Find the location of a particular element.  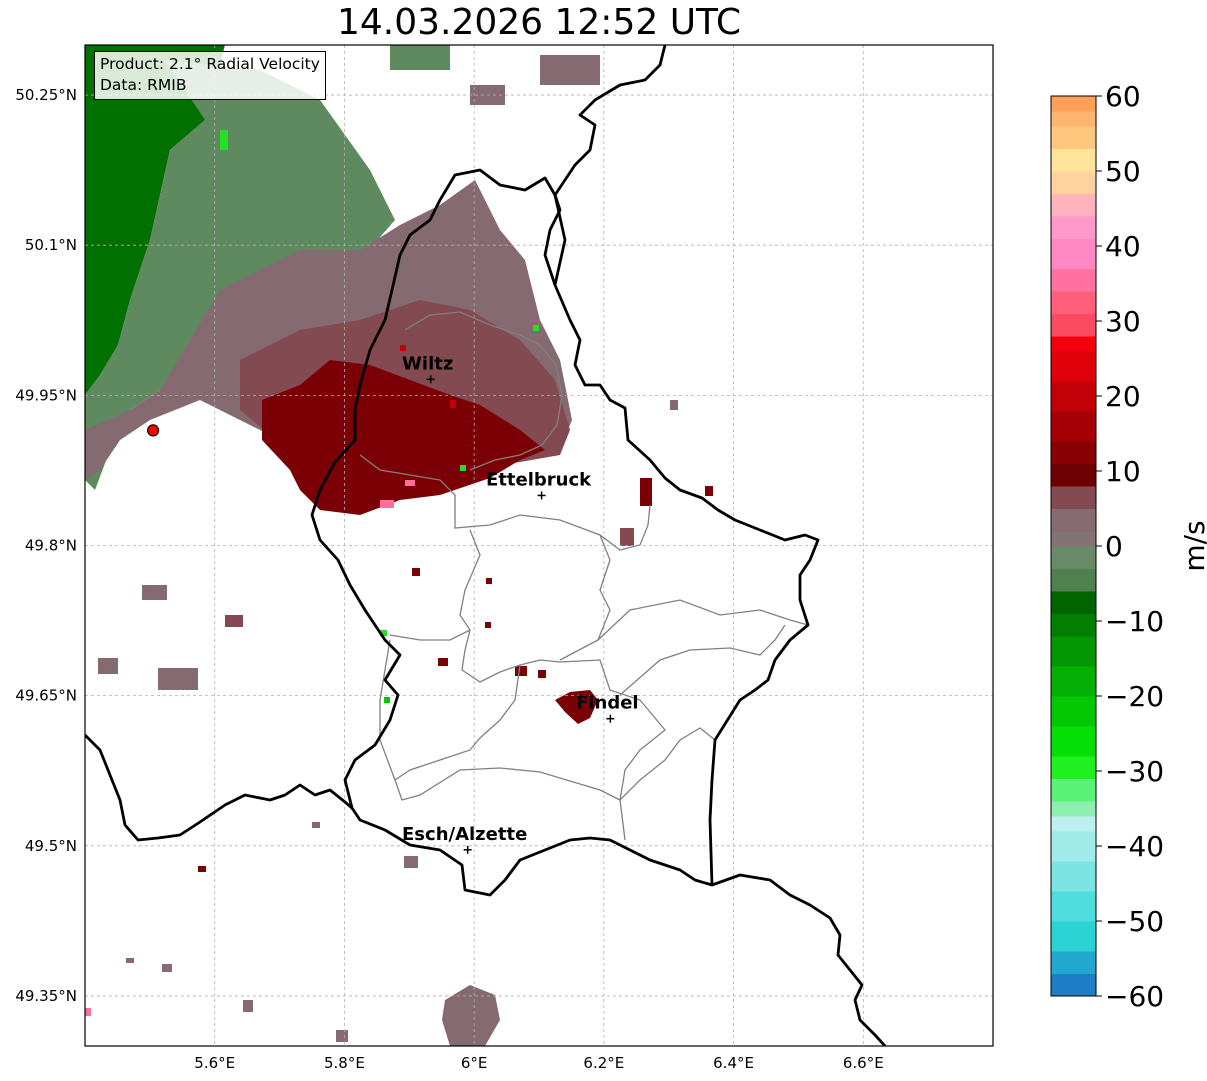

lon-tick-label: 5.8°E is located at coordinates (344, 1063).